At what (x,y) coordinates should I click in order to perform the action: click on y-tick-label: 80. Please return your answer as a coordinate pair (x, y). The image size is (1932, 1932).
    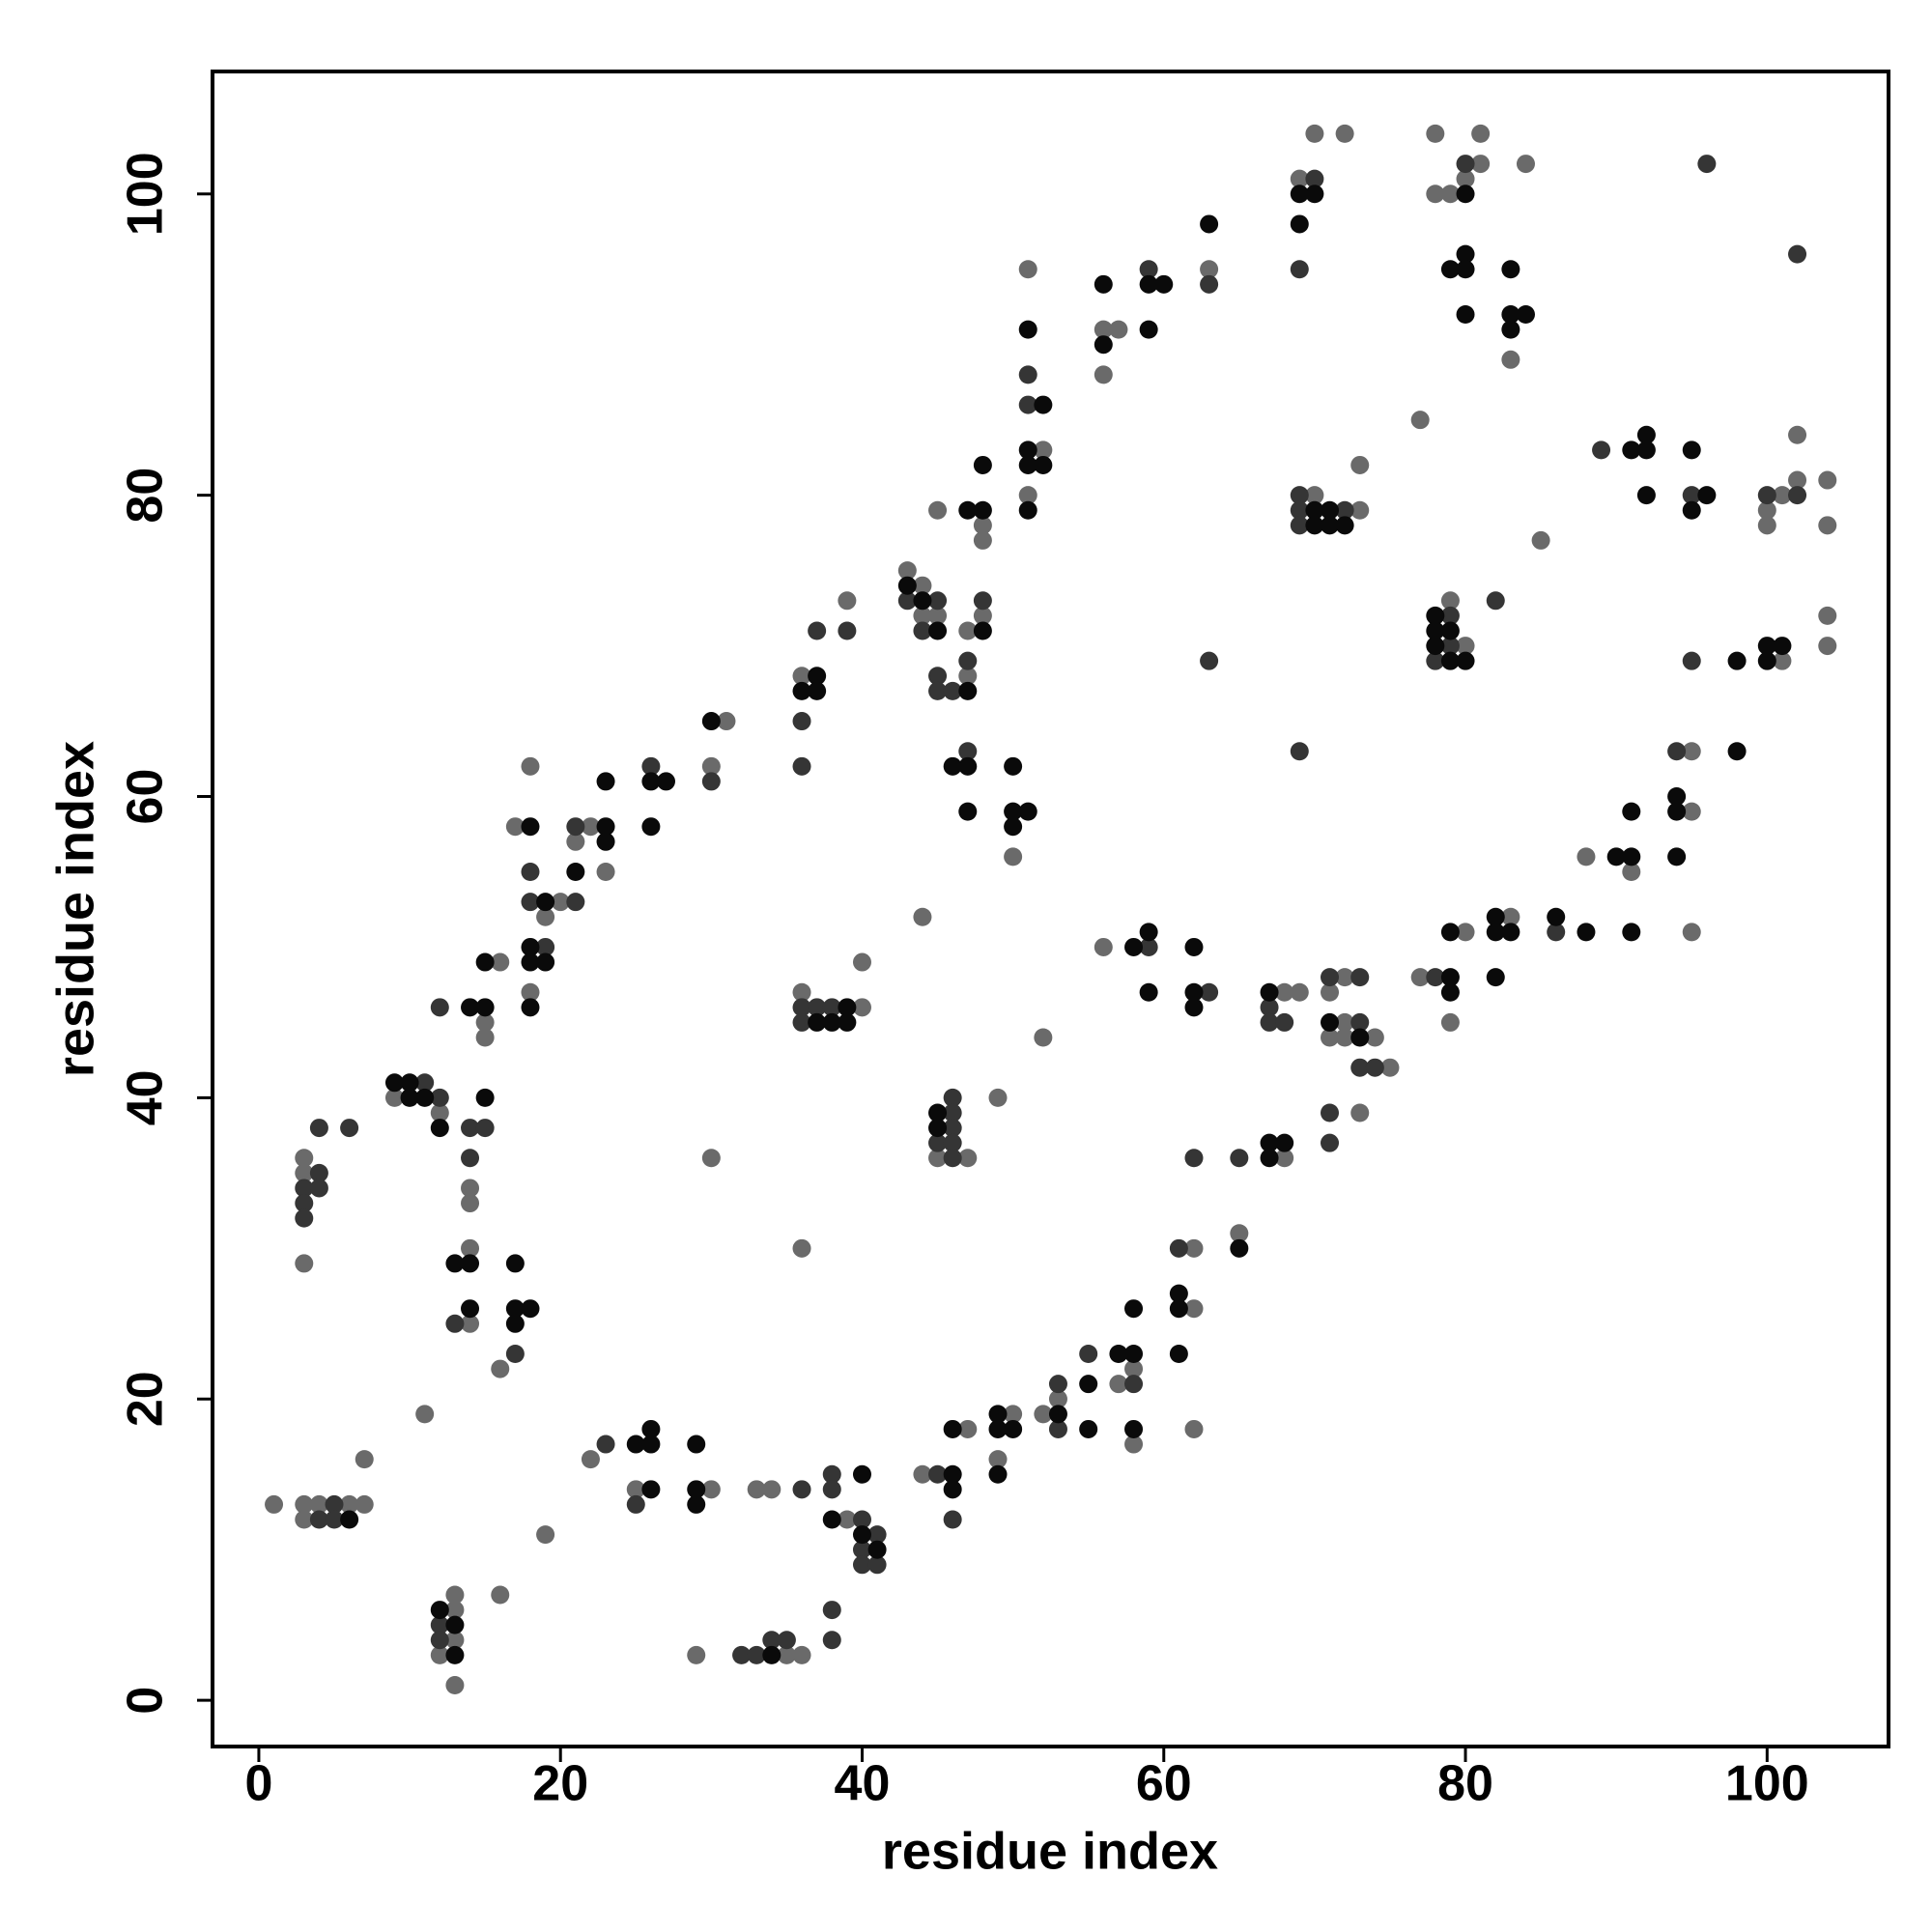
    Looking at the image, I should click on (146, 496).